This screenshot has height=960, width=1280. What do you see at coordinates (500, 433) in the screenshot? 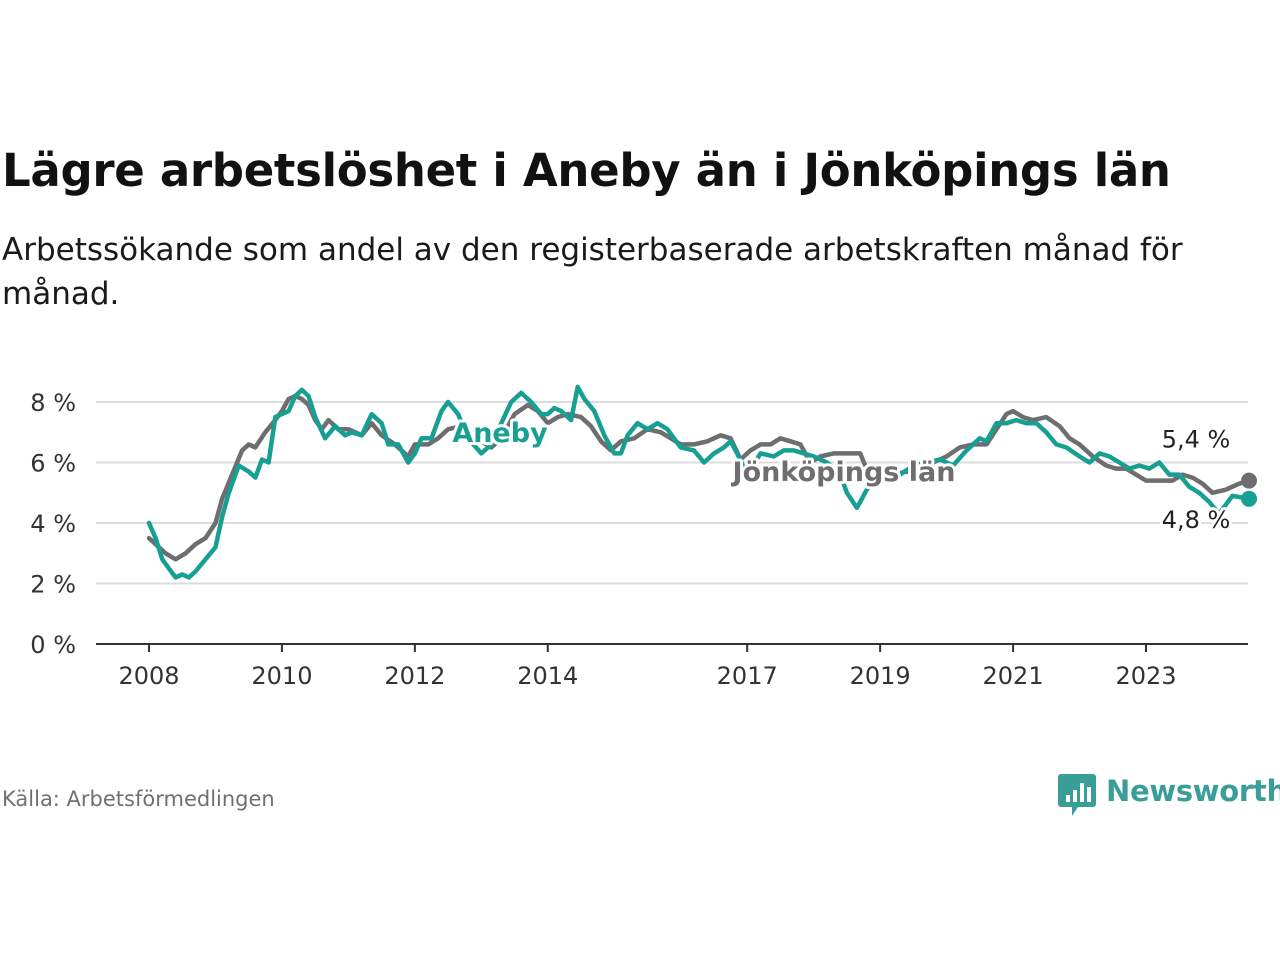
I see `series-label-aneby: Aneby` at bounding box center [500, 433].